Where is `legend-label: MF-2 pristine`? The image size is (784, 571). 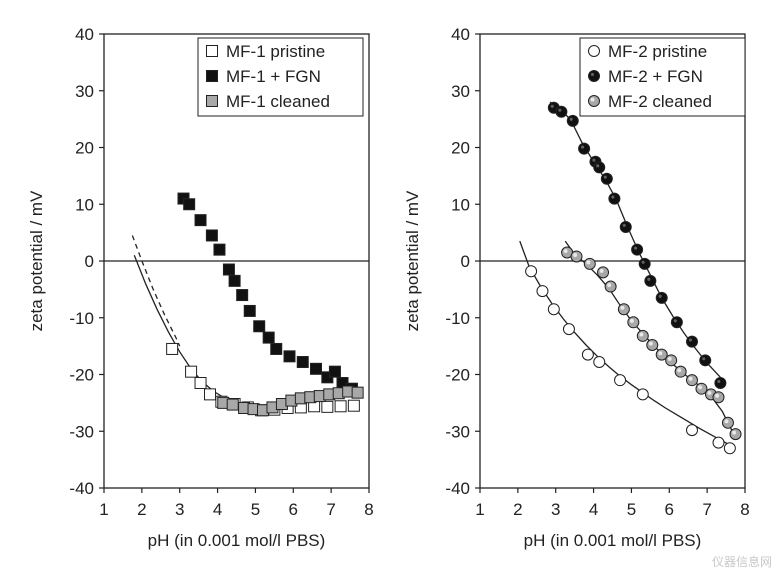 legend-label: MF-2 pristine is located at coordinates (657, 51).